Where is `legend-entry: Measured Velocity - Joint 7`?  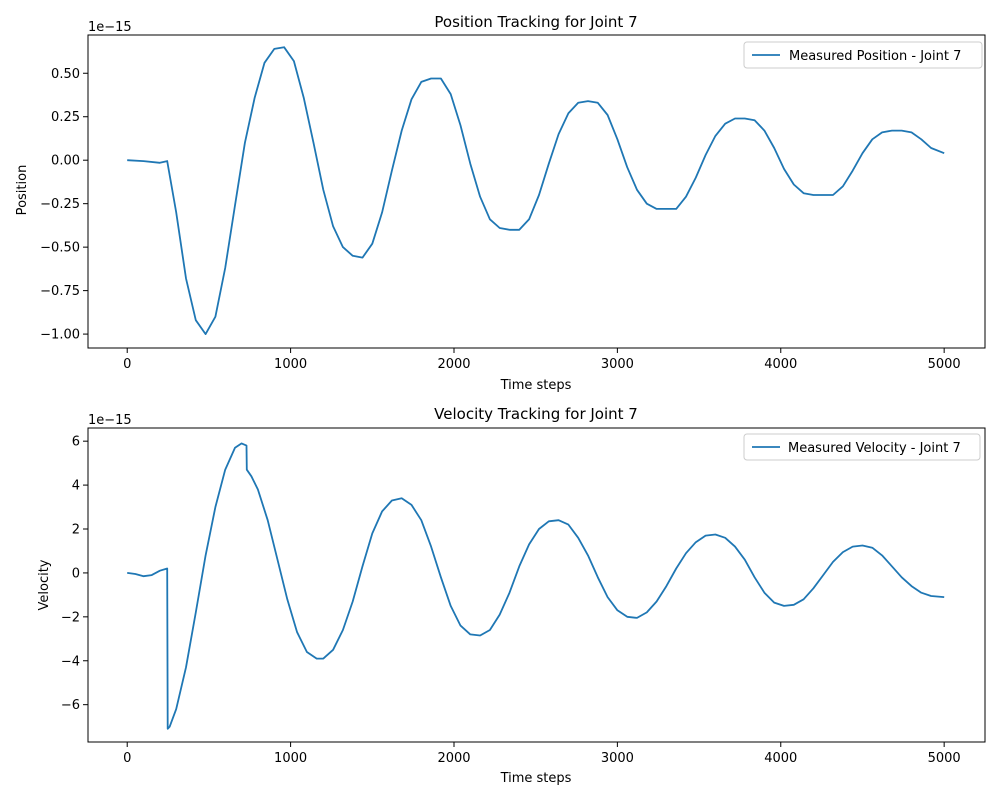 legend-entry: Measured Velocity - Joint 7 is located at coordinates (874, 448).